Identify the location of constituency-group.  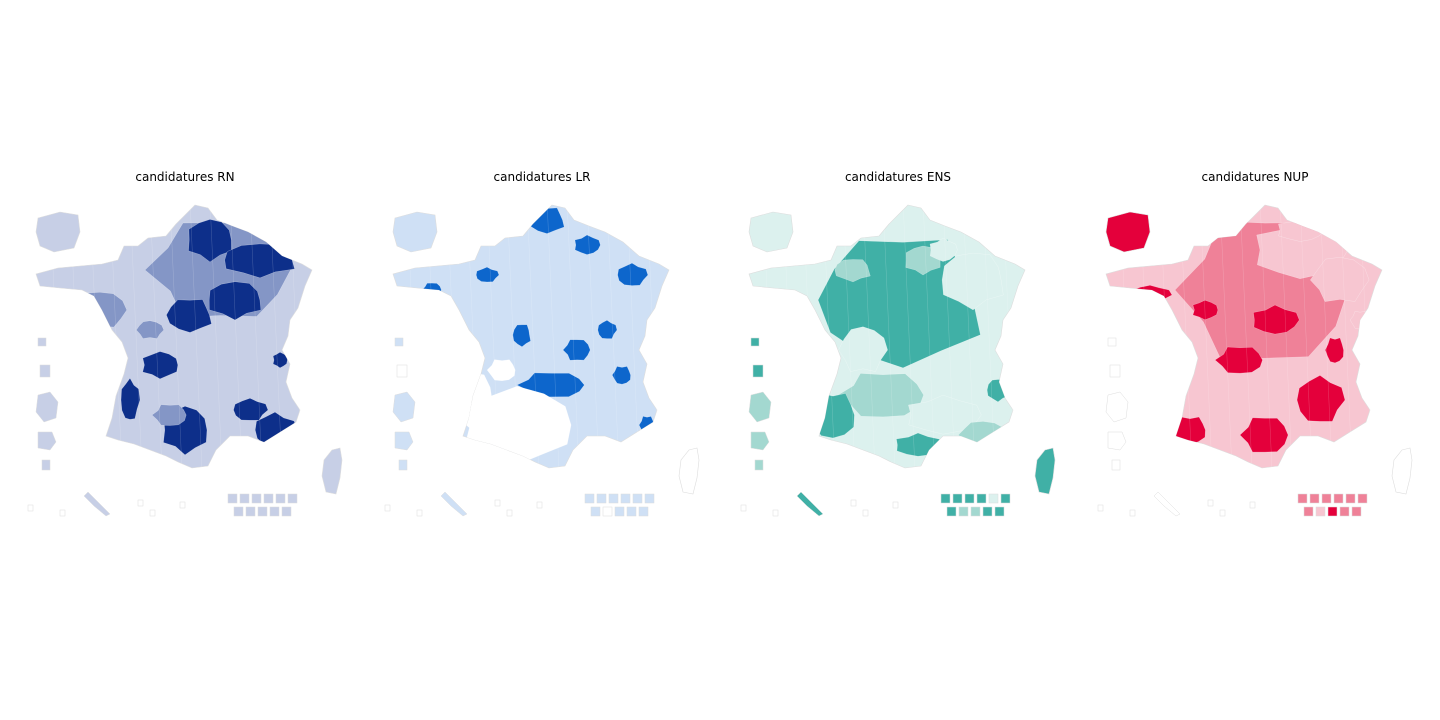
(180, 336).